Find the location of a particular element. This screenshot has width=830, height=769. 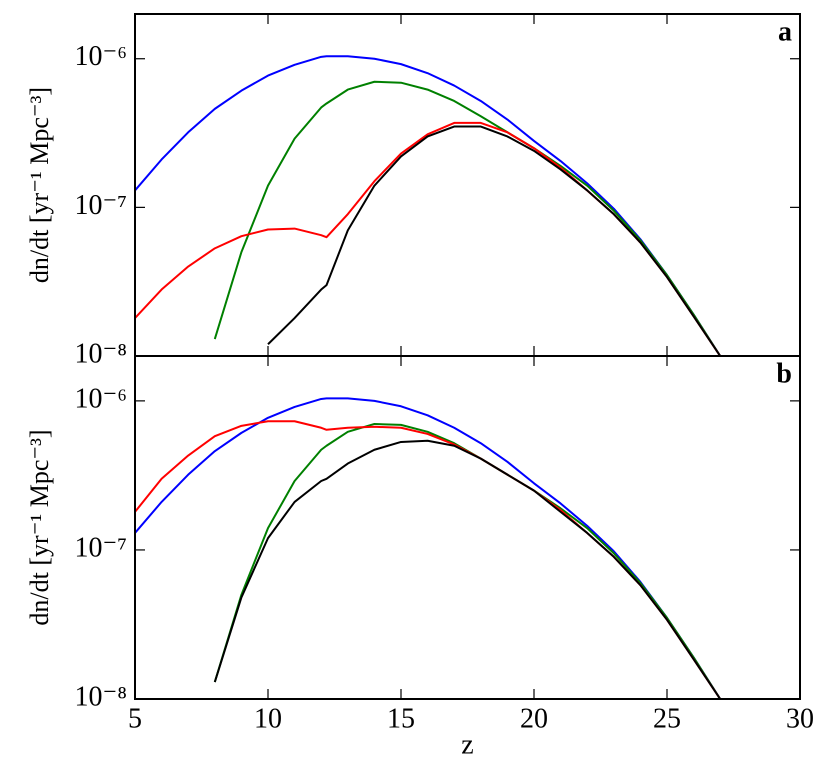

panel-label: a is located at coordinates (785, 31).